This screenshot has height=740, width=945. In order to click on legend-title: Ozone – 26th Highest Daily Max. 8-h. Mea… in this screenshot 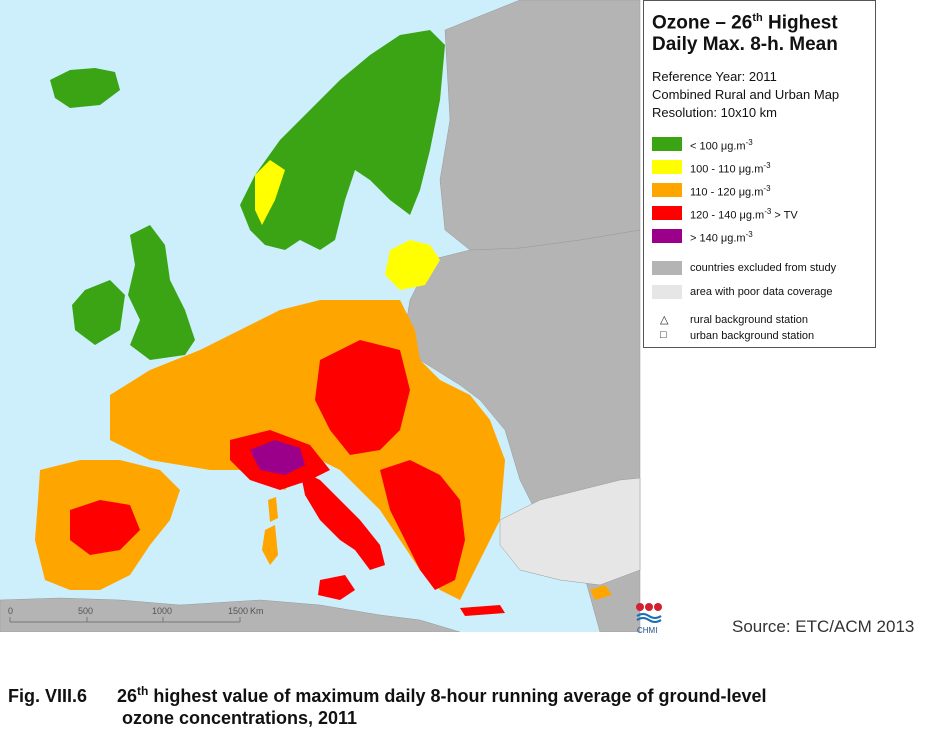, I will do `click(745, 34)`.